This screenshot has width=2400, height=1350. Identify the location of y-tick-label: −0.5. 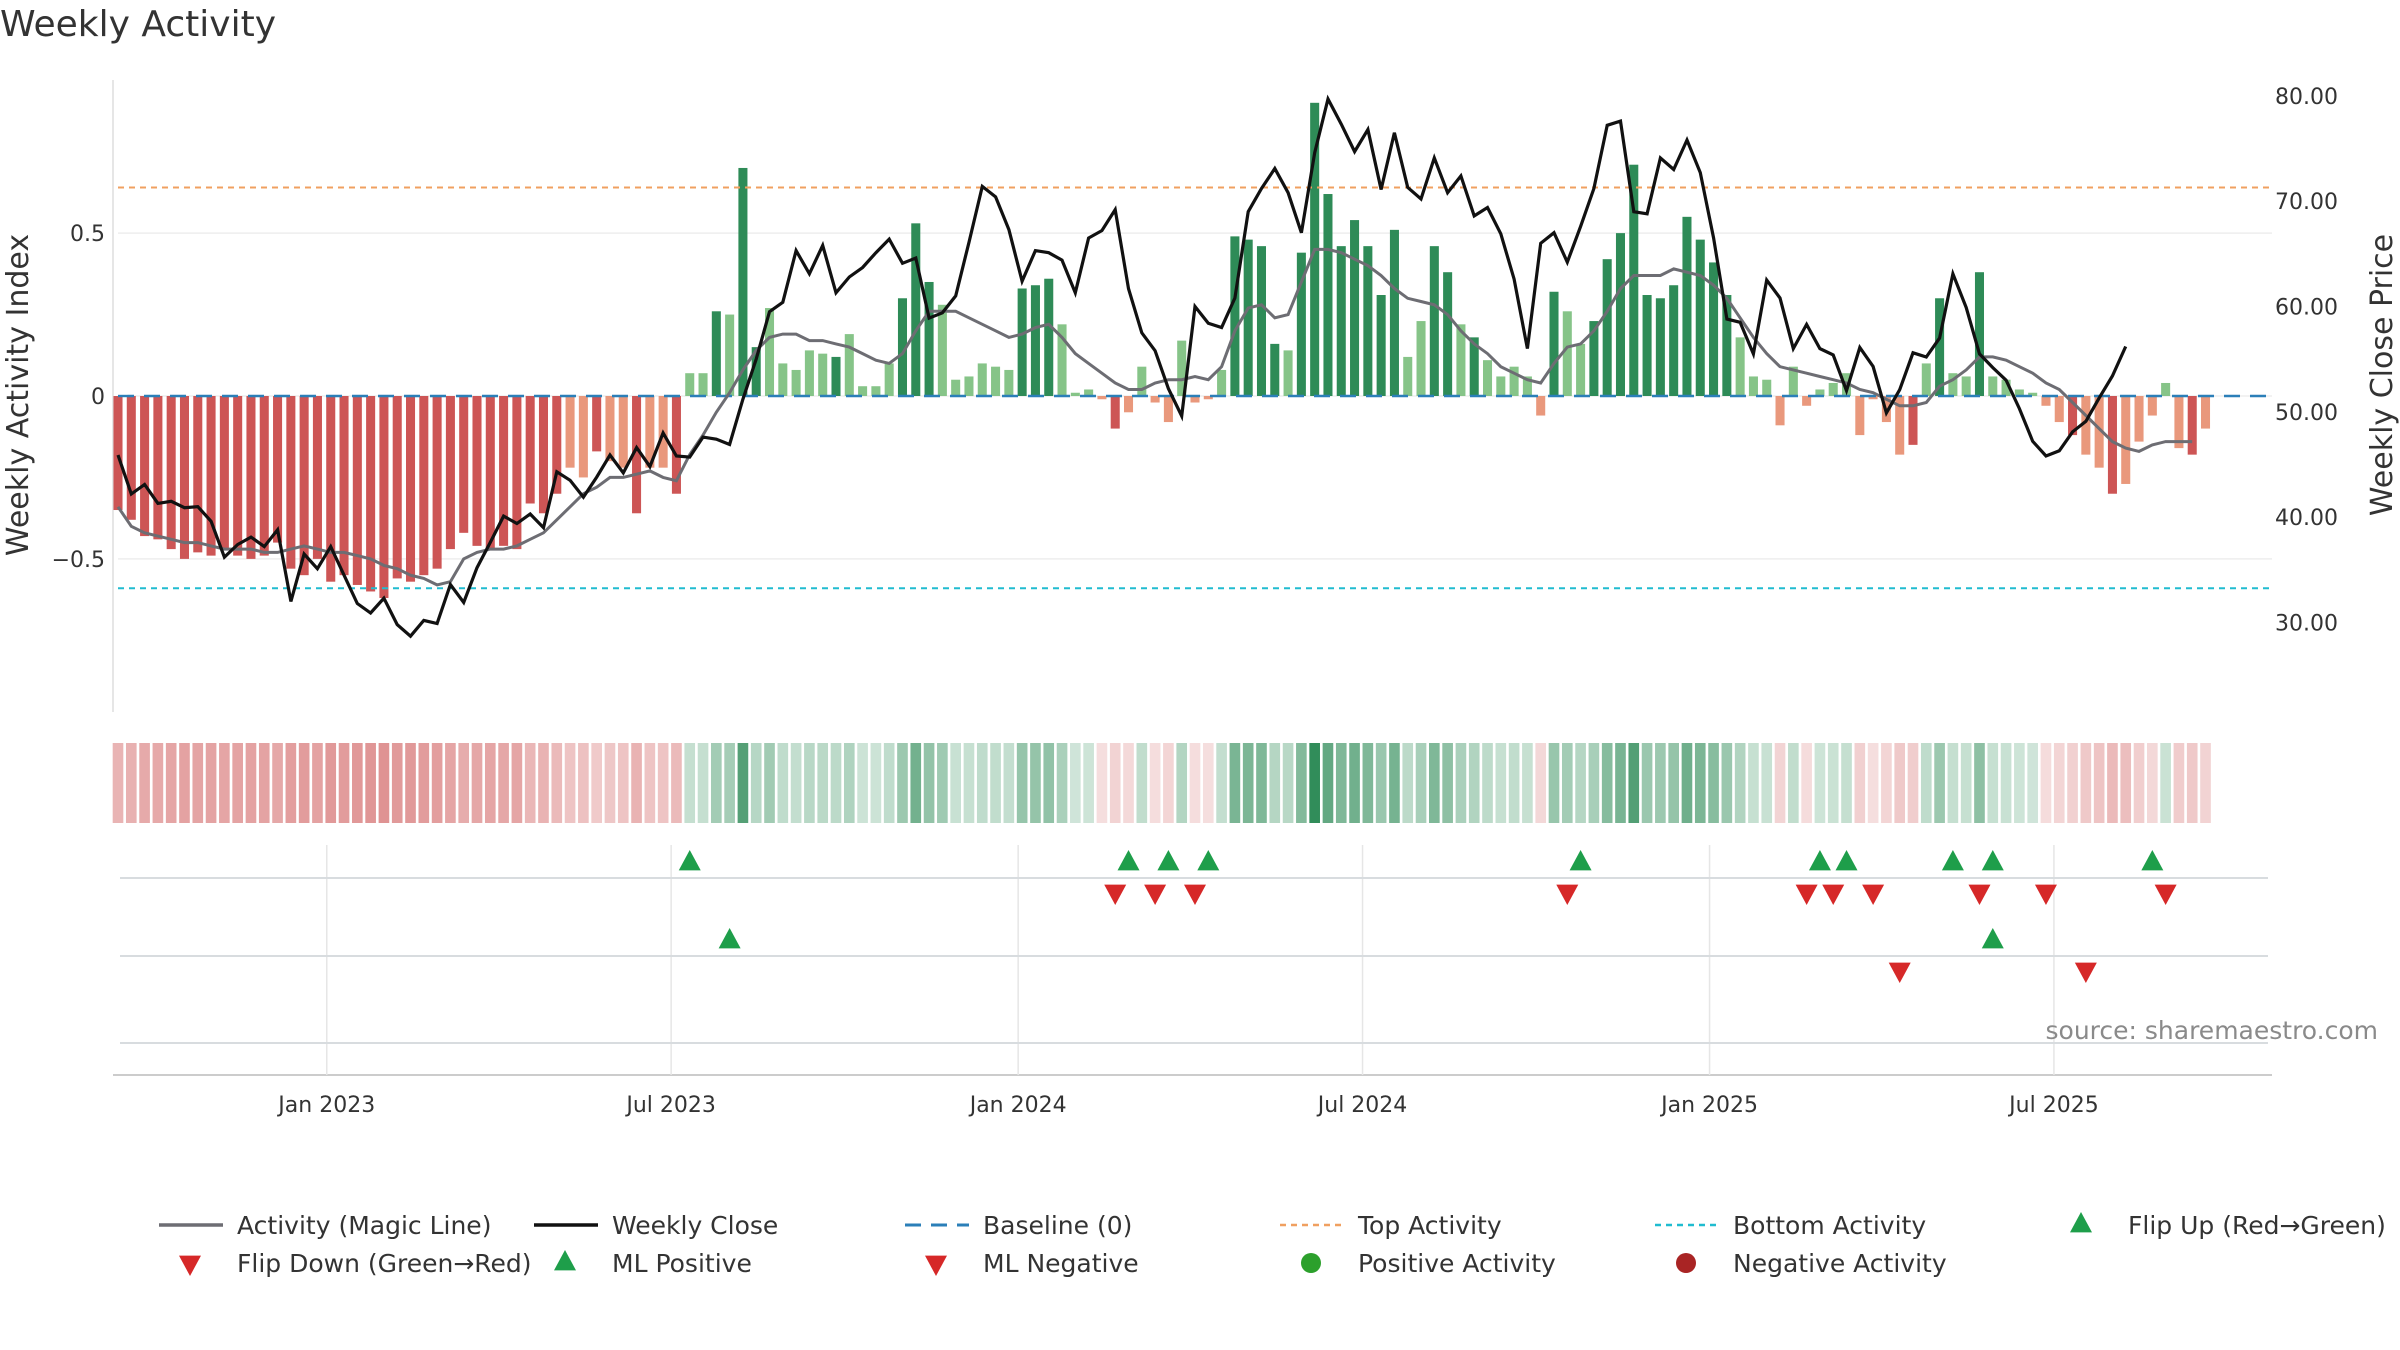
(78, 560).